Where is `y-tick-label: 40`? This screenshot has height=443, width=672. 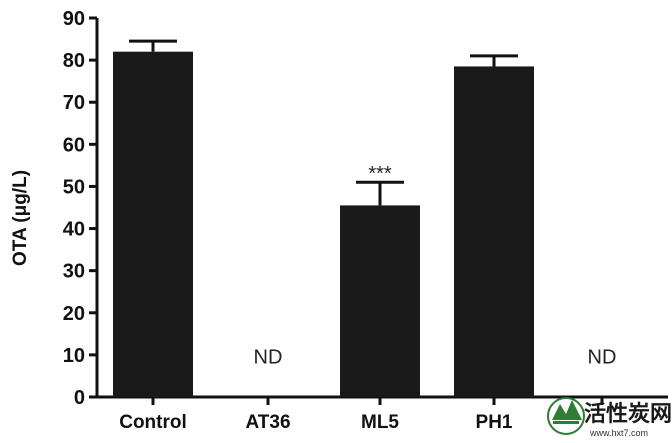 y-tick-label: 40 is located at coordinates (74, 230).